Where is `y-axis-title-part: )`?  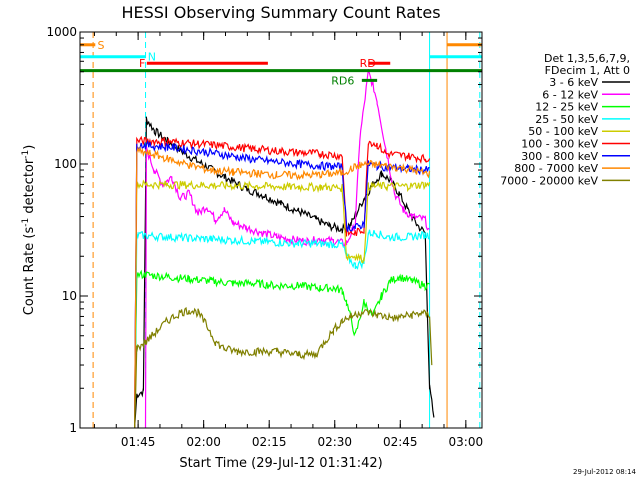 y-axis-title-part: ) is located at coordinates (29, 147).